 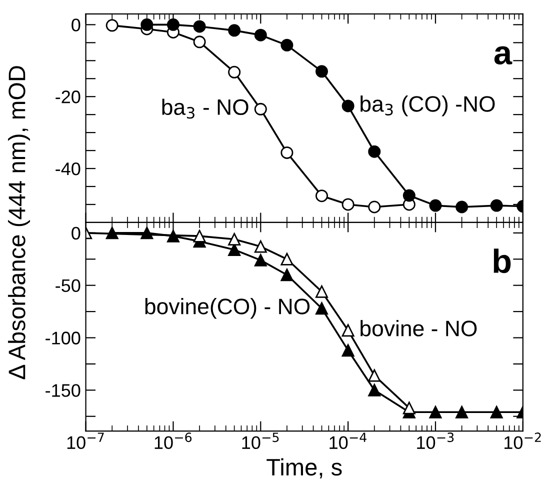 What do you see at coordinates (68, 97) in the screenshot?
I see `y-tick-label: -20` at bounding box center [68, 97].